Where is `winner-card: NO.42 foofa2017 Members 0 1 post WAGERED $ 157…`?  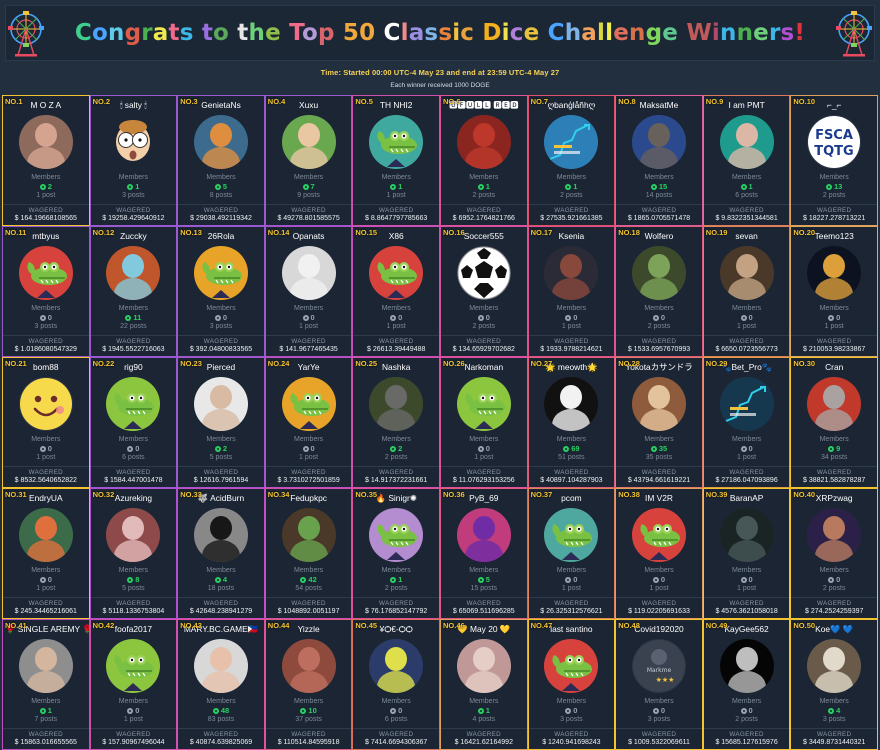
winner-card: NO.42 foofa2017 Members 0 1 post WAGERED $ 157… is located at coordinates (133, 684).